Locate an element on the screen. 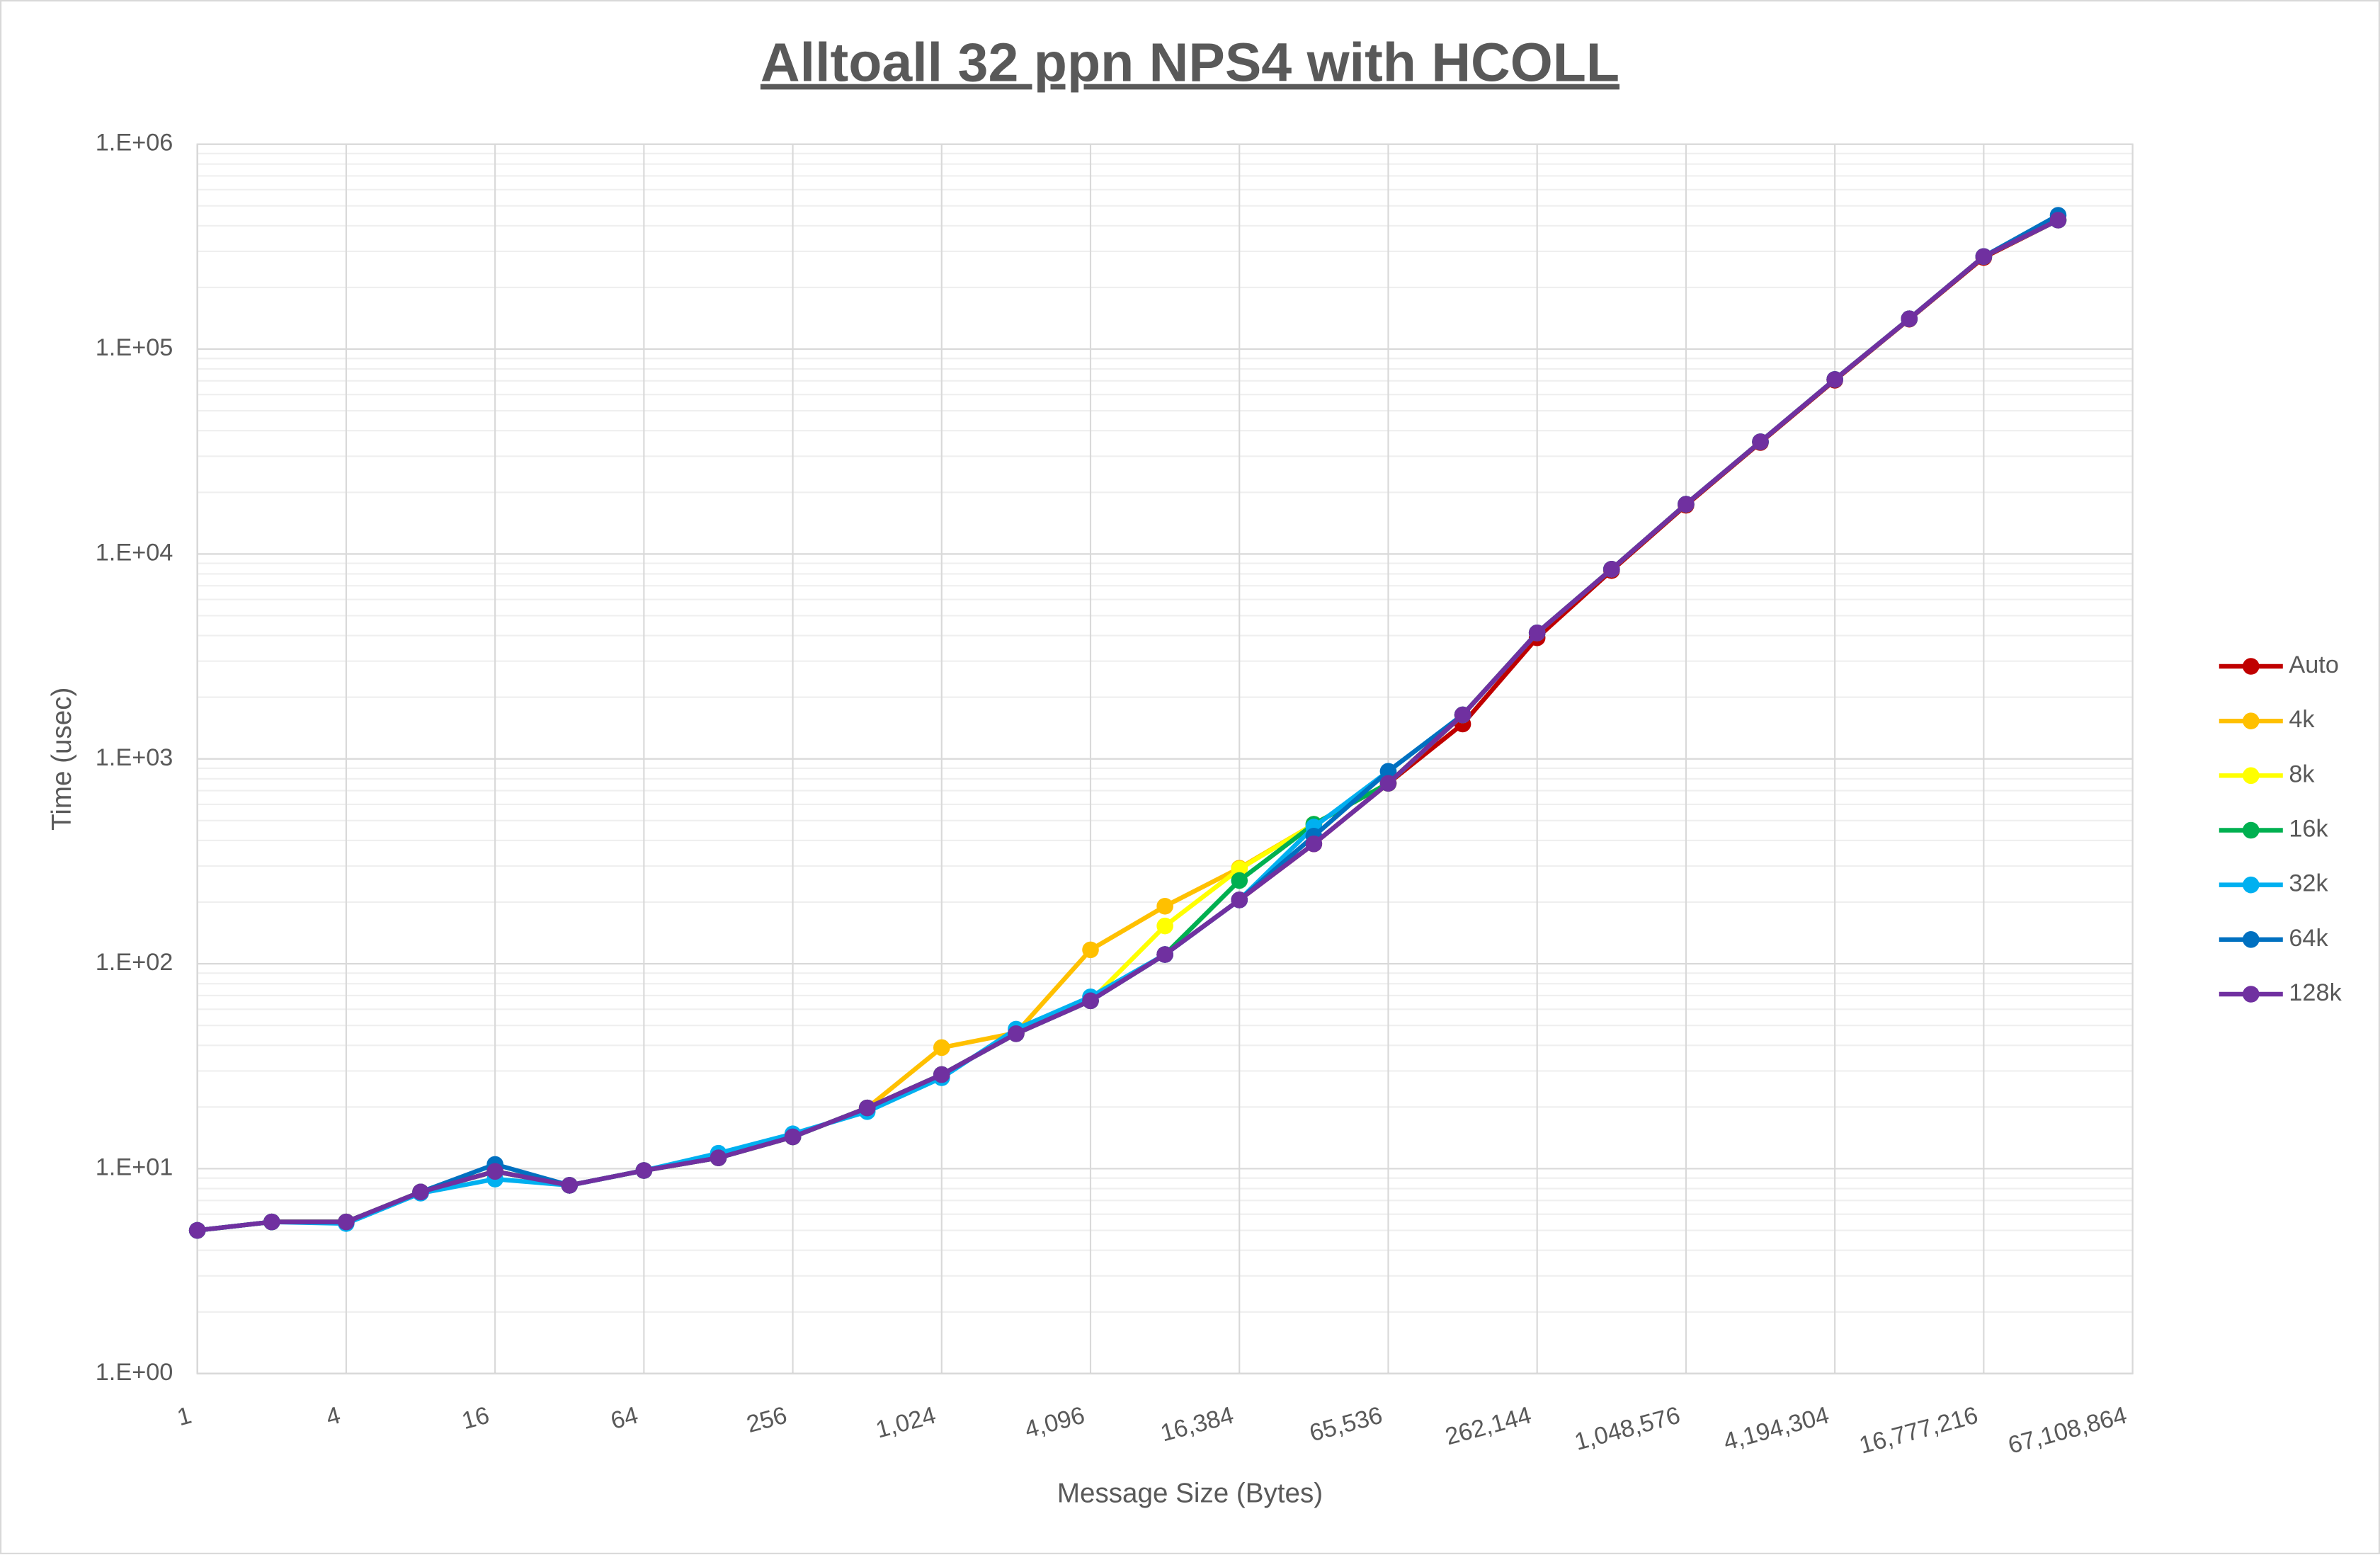 The image size is (2380, 1555). y-tick-label: 1.E+00 is located at coordinates (134, 1372).